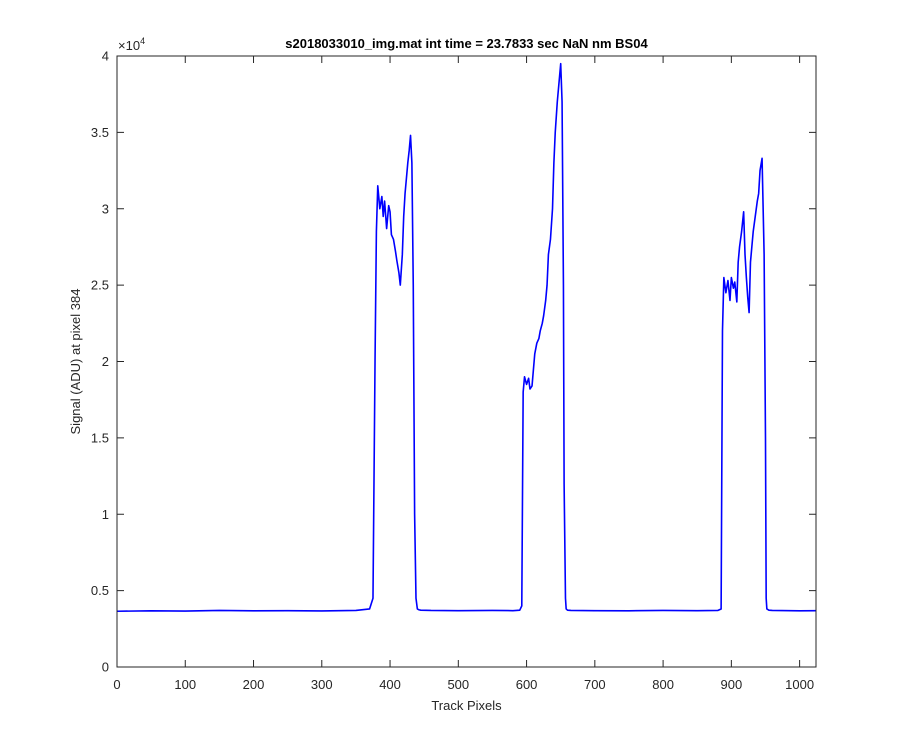 The image size is (900, 750). I want to click on x-tick-label: 100, so click(185, 684).